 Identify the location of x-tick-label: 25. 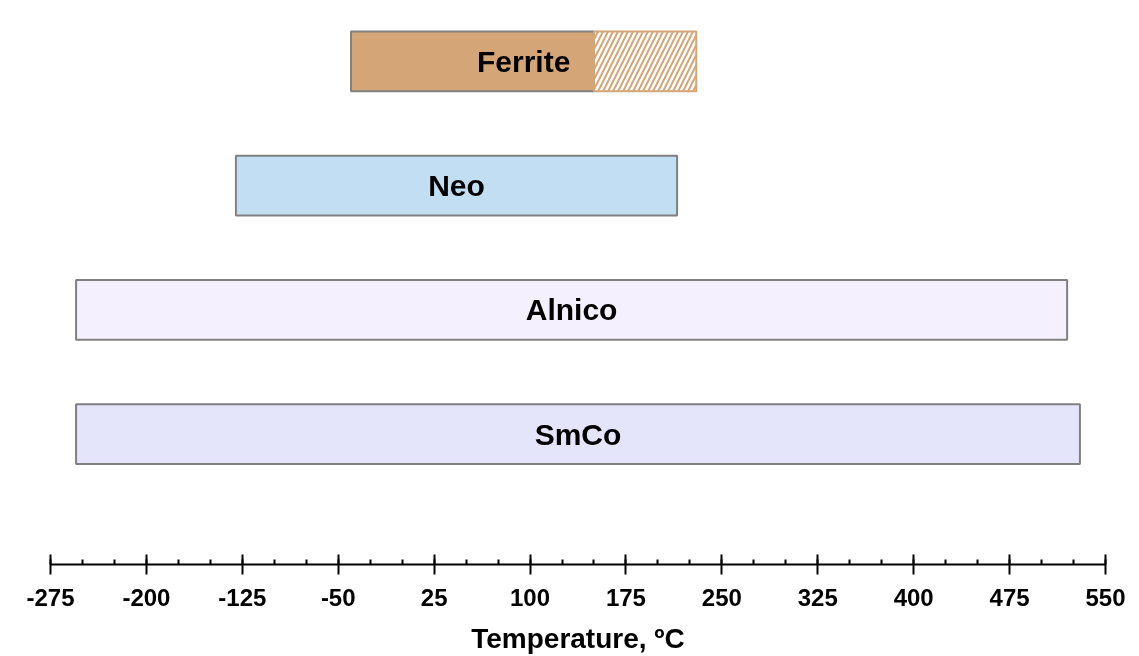
(434, 597).